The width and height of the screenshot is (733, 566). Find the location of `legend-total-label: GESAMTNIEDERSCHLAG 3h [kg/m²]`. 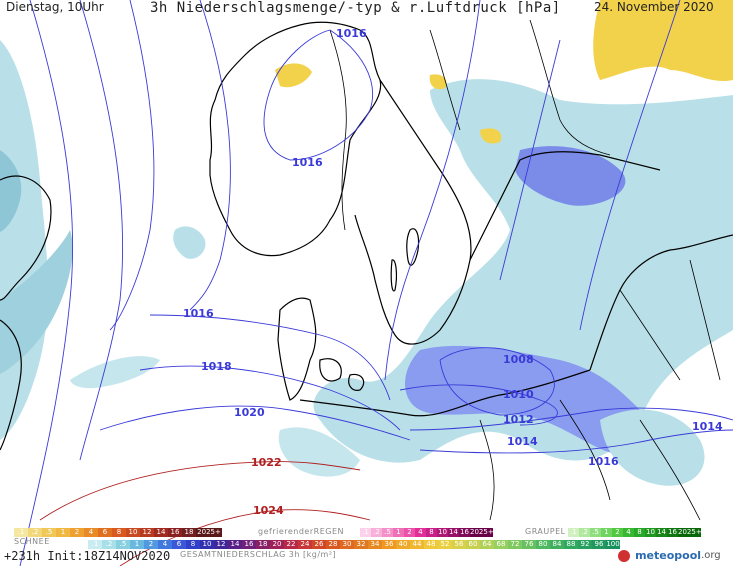

legend-total-label: GESAMTNIEDERSCHLAG 3h [kg/m²] is located at coordinates (258, 554).